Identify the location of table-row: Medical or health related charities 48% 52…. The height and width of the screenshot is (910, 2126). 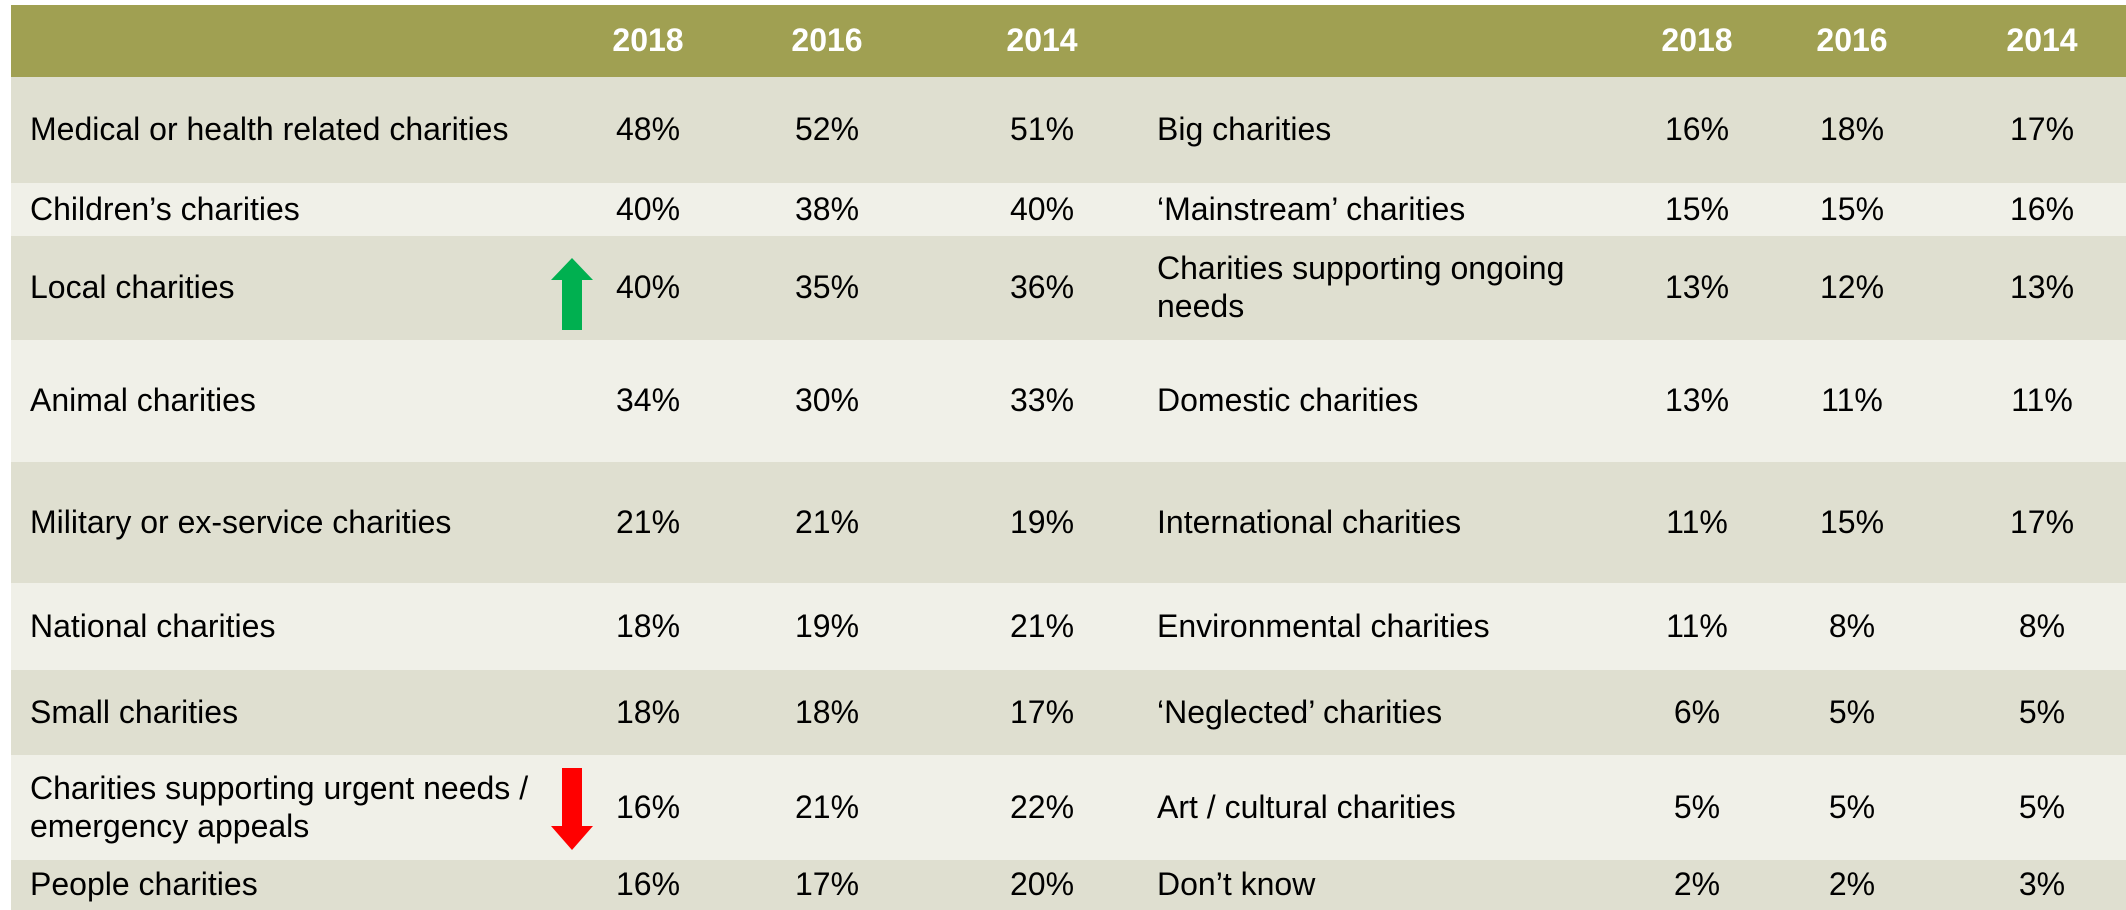
(1068, 130).